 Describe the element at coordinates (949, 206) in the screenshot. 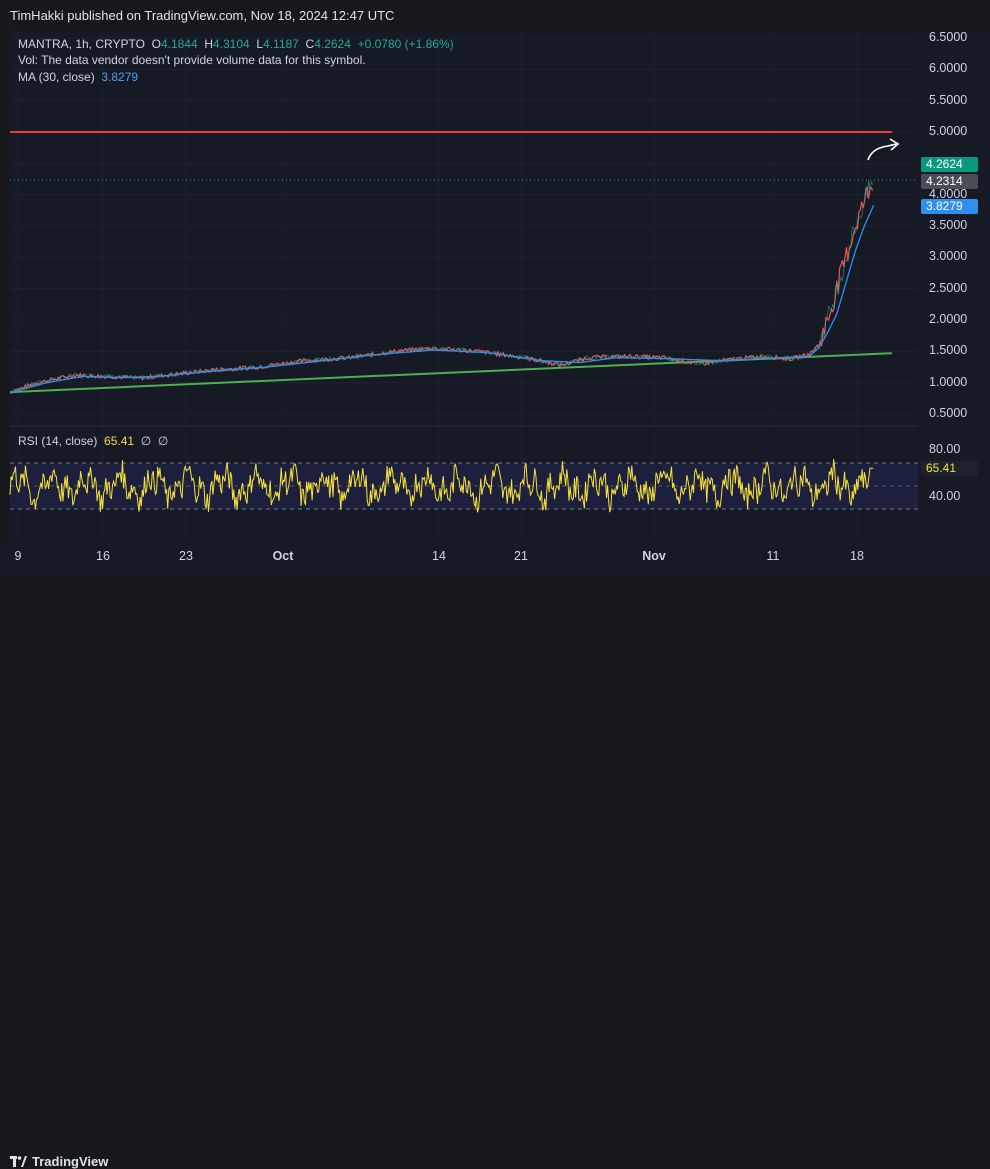

I see `ma-price-tag: 3.8279` at that location.